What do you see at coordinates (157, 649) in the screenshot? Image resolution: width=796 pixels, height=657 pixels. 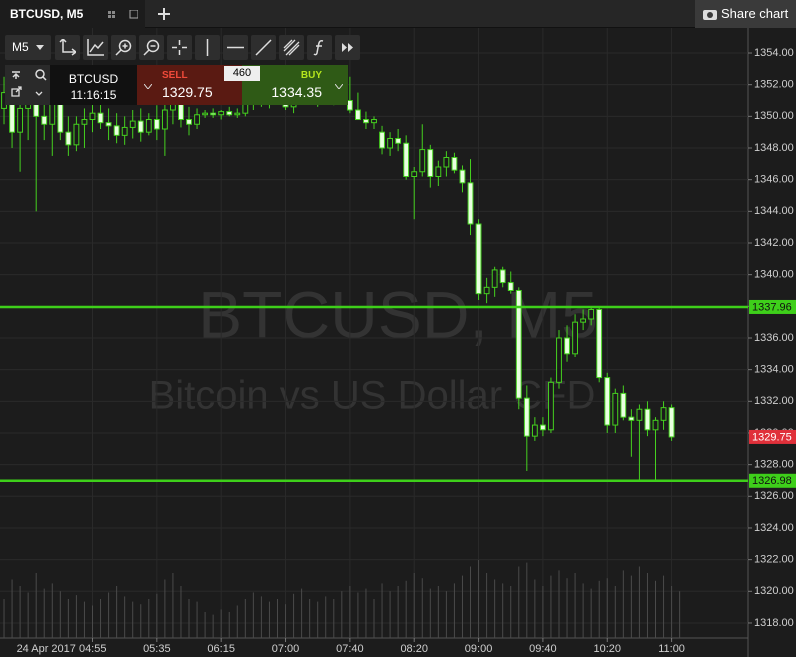 I see `x-tick-label: 05:35` at bounding box center [157, 649].